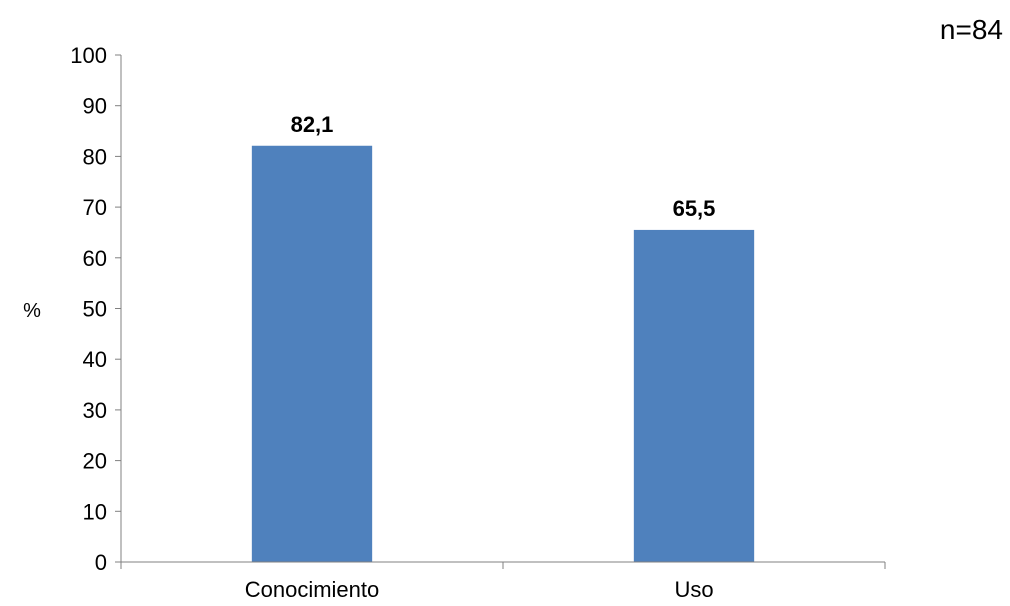 This screenshot has height=606, width=1010. I want to click on y-tick-label: 80, so click(95, 156).